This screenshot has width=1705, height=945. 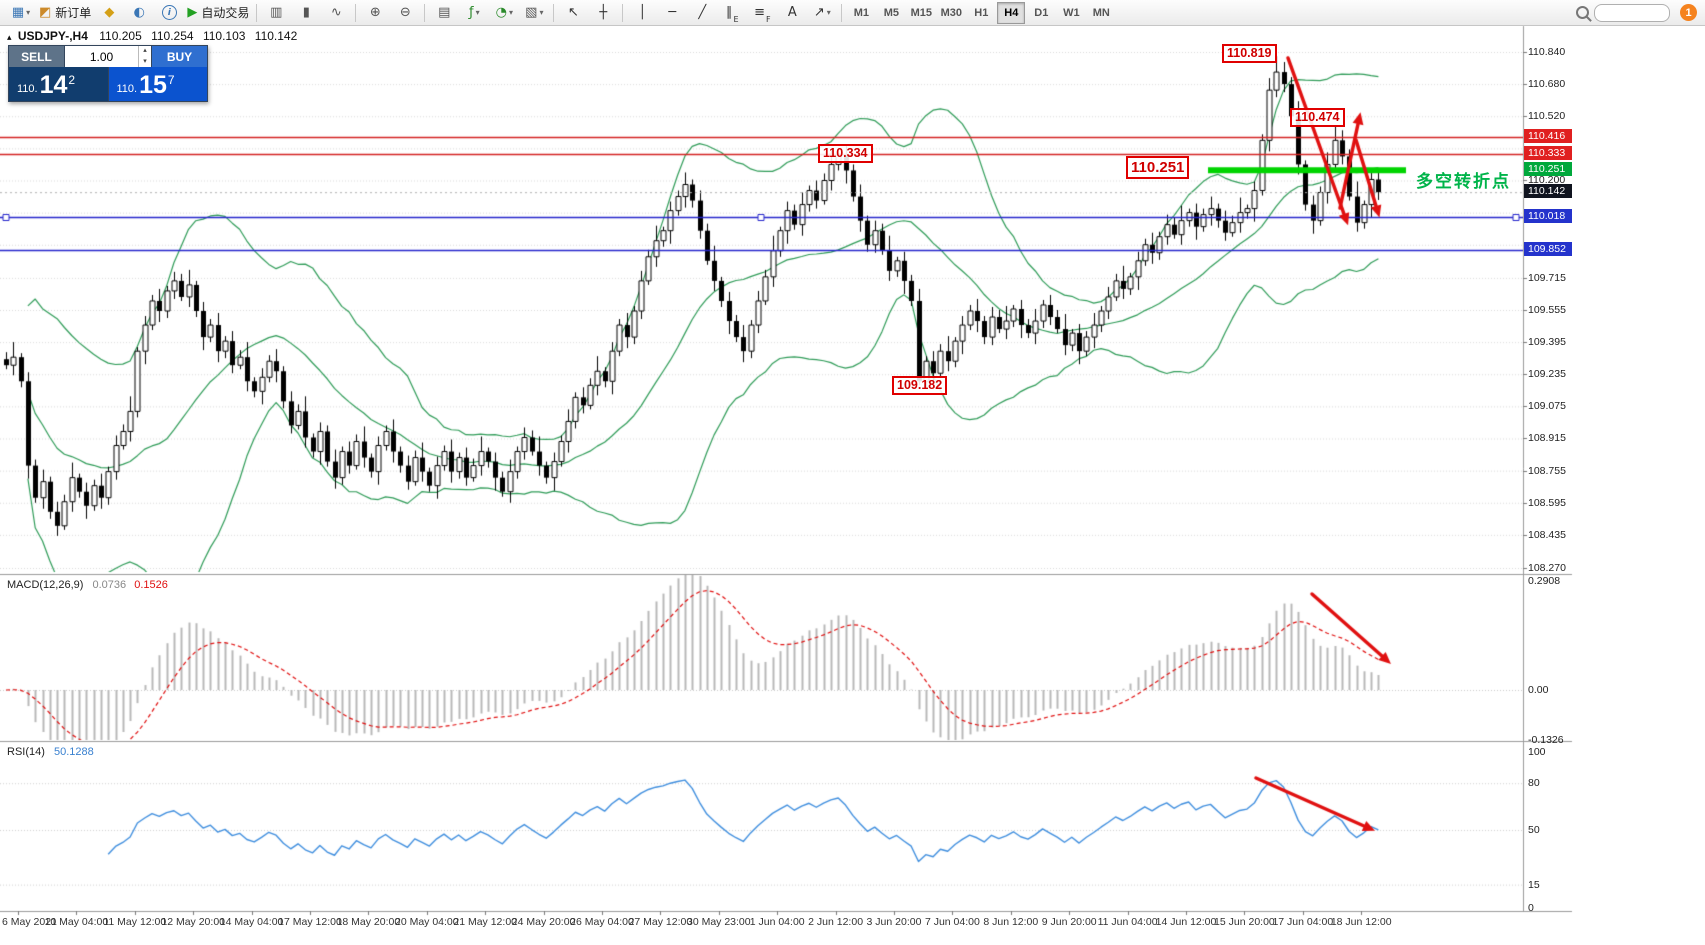 I want to click on channel-button-sub-label: E, so click(x=736, y=19).